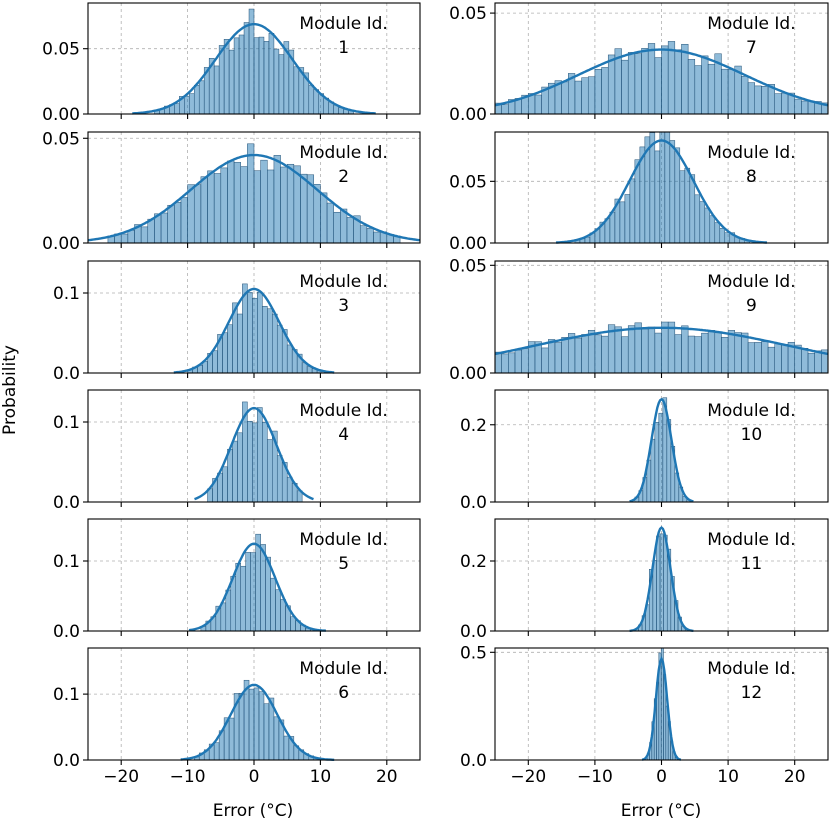  What do you see at coordinates (644, 451) in the screenshot?
I see `panel-module-10: 0.0 0.2 Module Id. 10` at bounding box center [644, 451].